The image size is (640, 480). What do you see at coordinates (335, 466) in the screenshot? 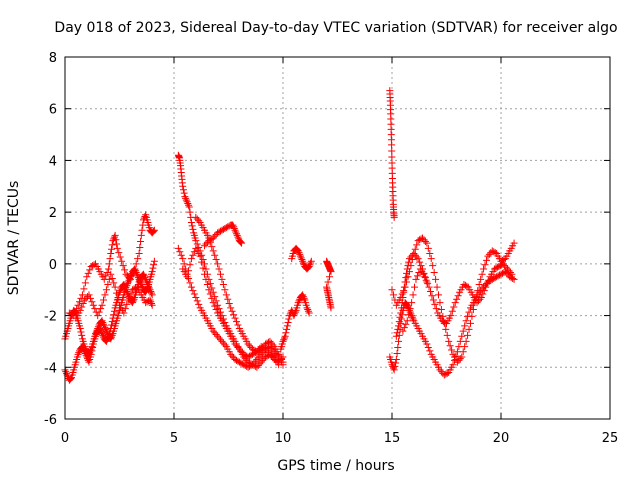
I see `x-axis-label: GPS time / hours` at bounding box center [335, 466].